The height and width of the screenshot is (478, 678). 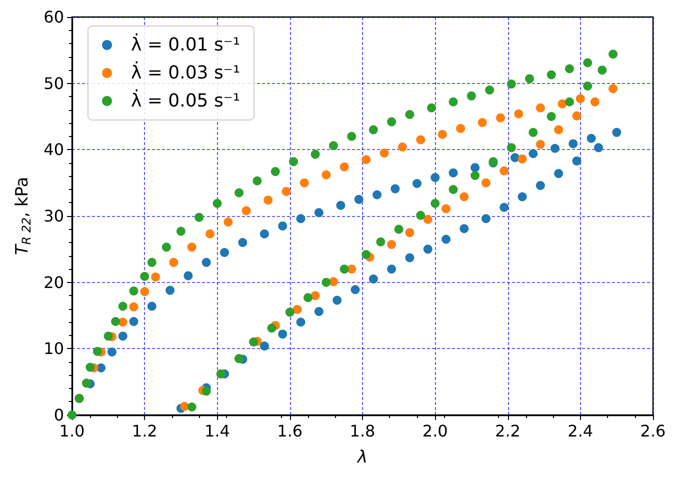 I want to click on x-tick-label: 1.4, so click(x=217, y=431).